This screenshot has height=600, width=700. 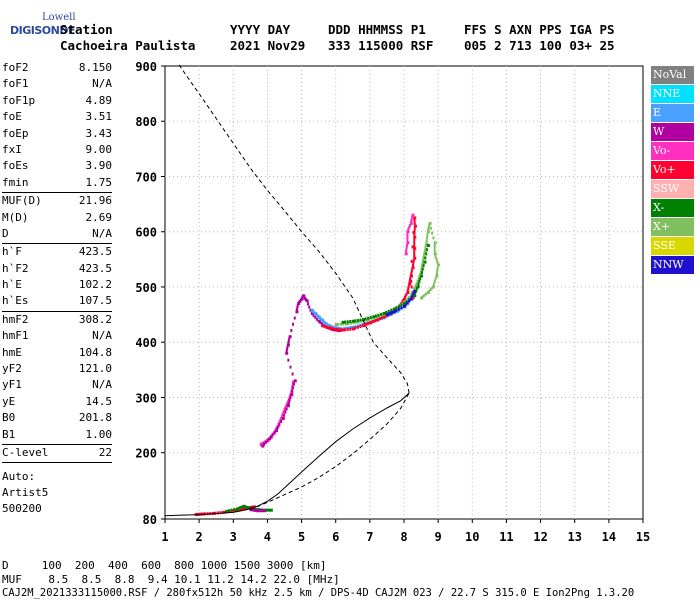 I want to click on x-tick-label: 14, so click(x=609, y=537).